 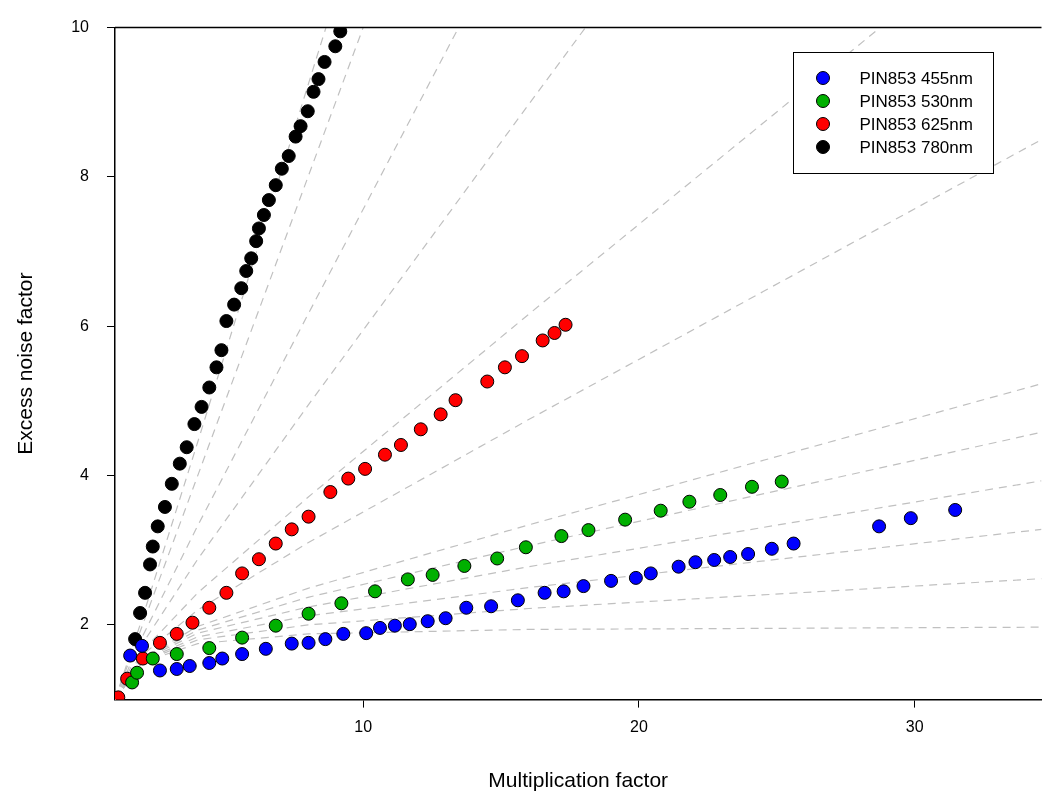 I want to click on legend-label: PIN853 625nm, so click(x=916, y=124).